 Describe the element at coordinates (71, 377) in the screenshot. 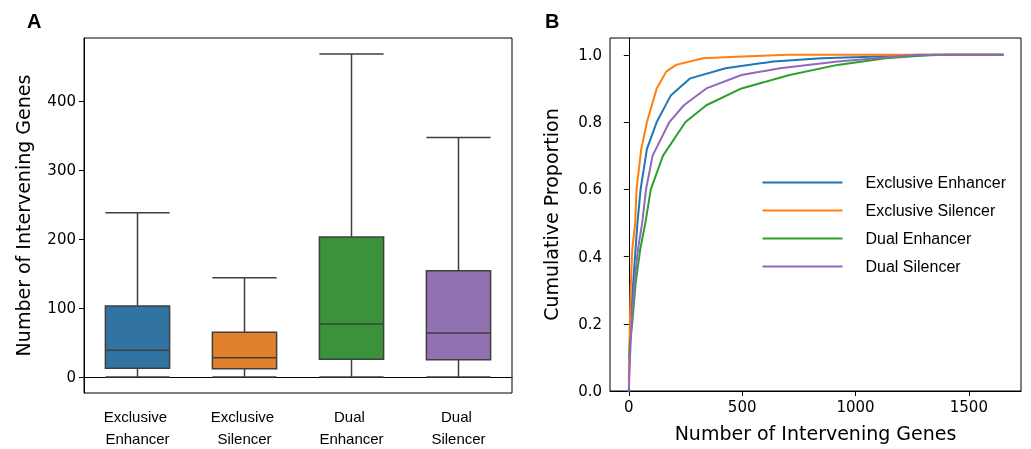

I see `y-tick-label: 0` at that location.